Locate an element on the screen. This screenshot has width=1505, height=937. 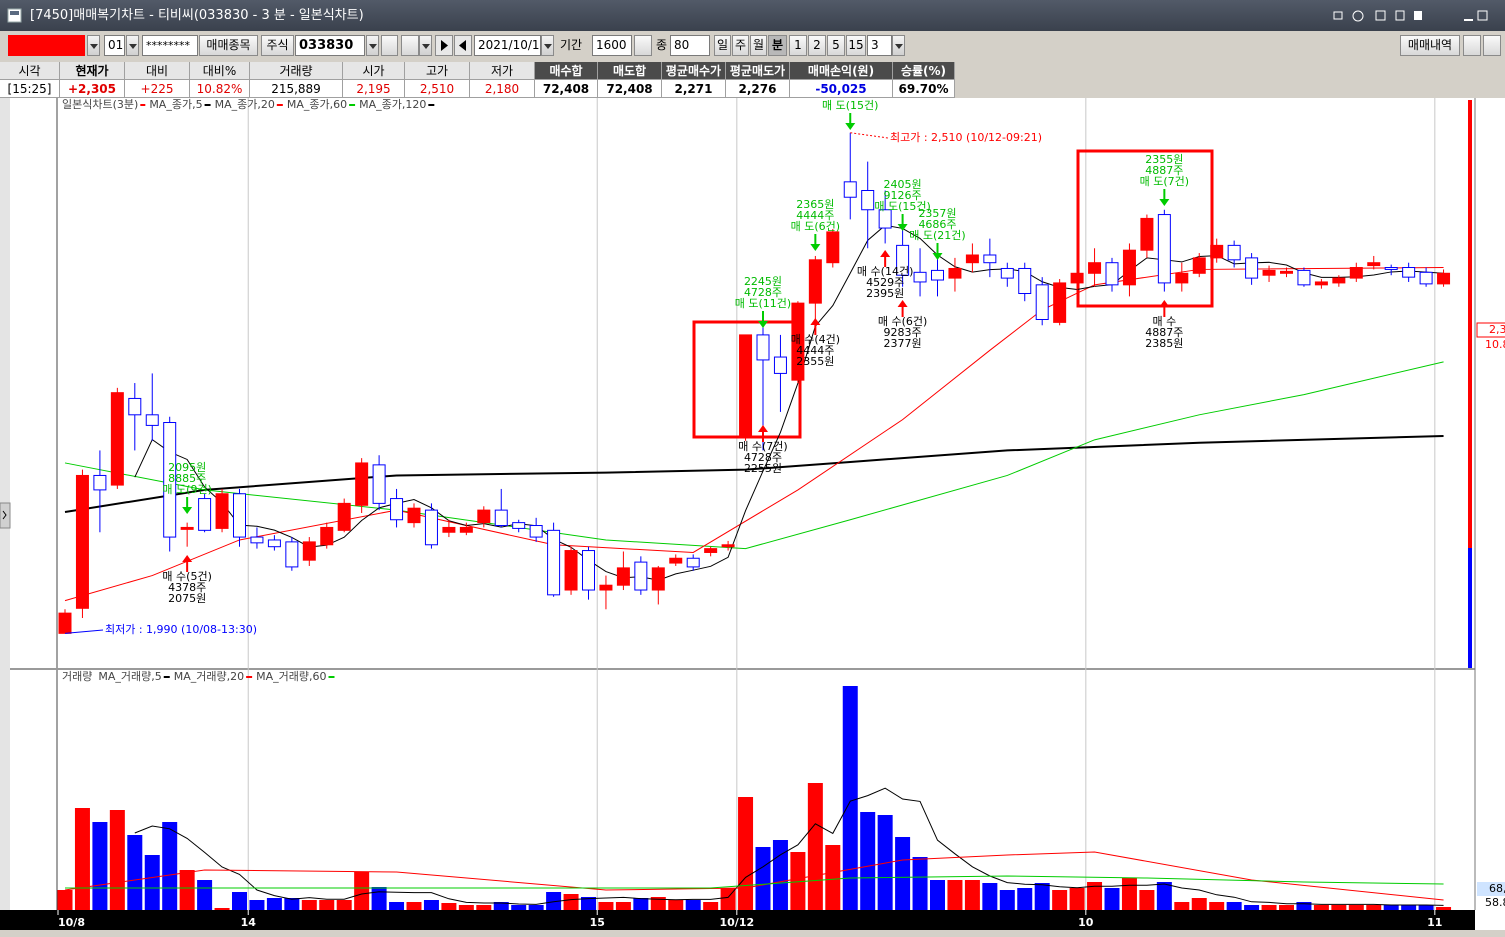
stepper is located at coordinates (643, 45).